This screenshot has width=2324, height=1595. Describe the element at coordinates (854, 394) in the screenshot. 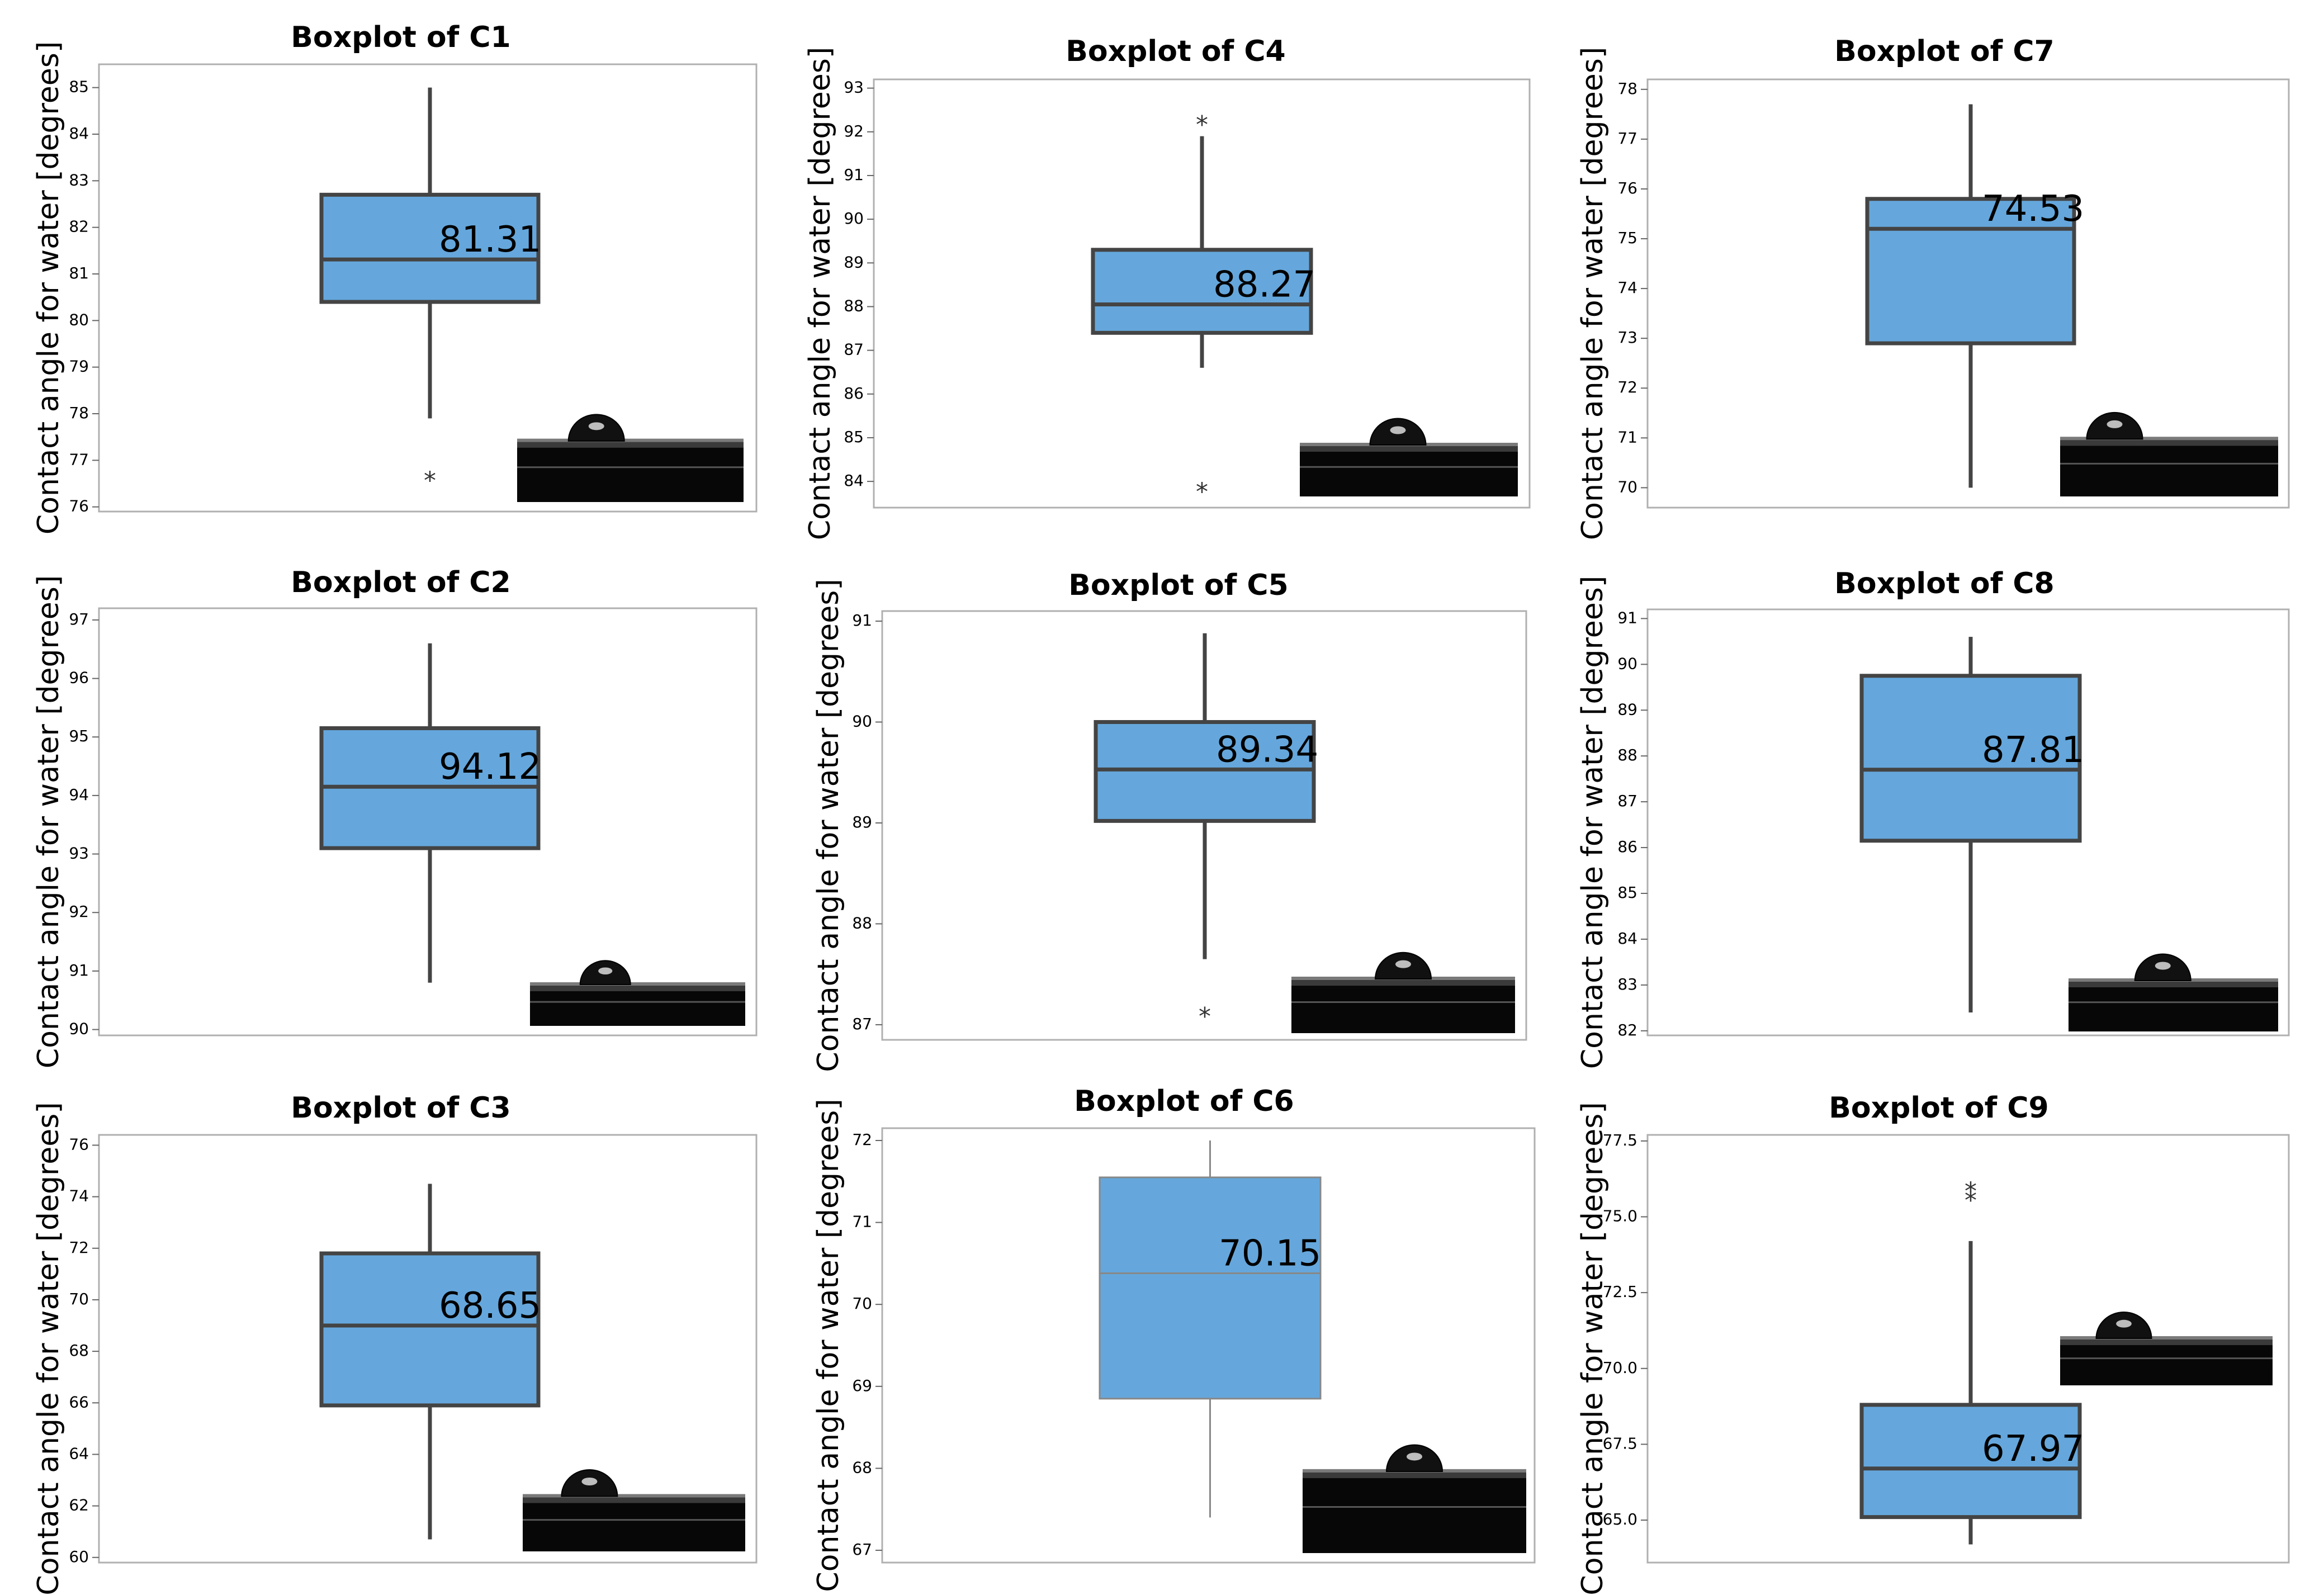

I see `y-tick-label: 86` at that location.